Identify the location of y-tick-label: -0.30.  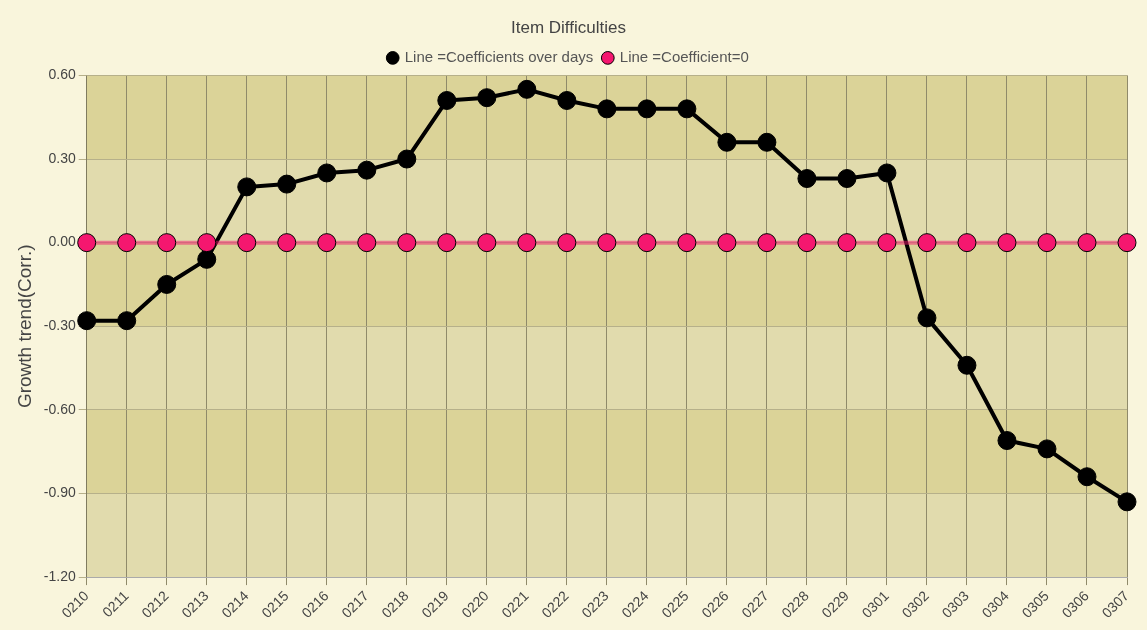
(59, 325).